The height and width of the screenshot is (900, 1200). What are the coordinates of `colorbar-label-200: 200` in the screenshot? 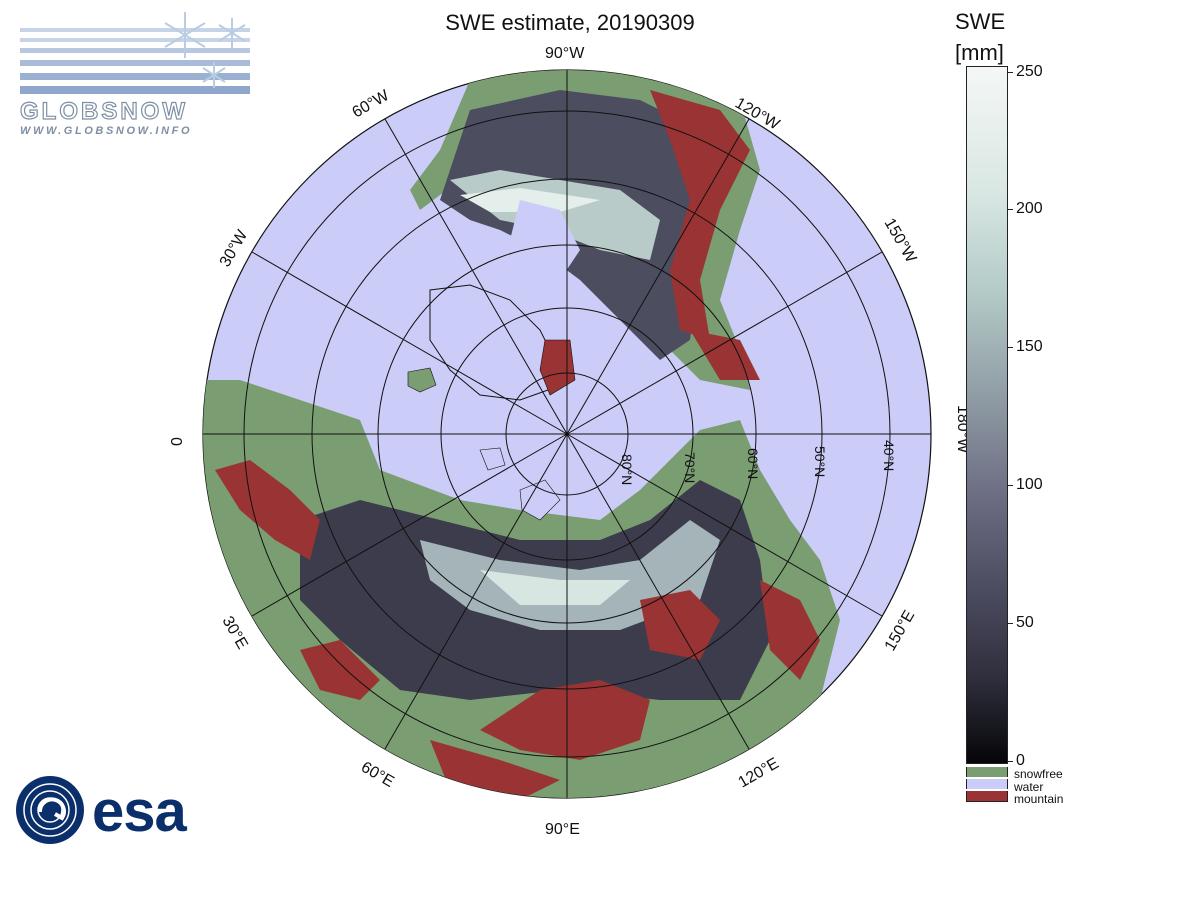 It's located at (1029, 208).